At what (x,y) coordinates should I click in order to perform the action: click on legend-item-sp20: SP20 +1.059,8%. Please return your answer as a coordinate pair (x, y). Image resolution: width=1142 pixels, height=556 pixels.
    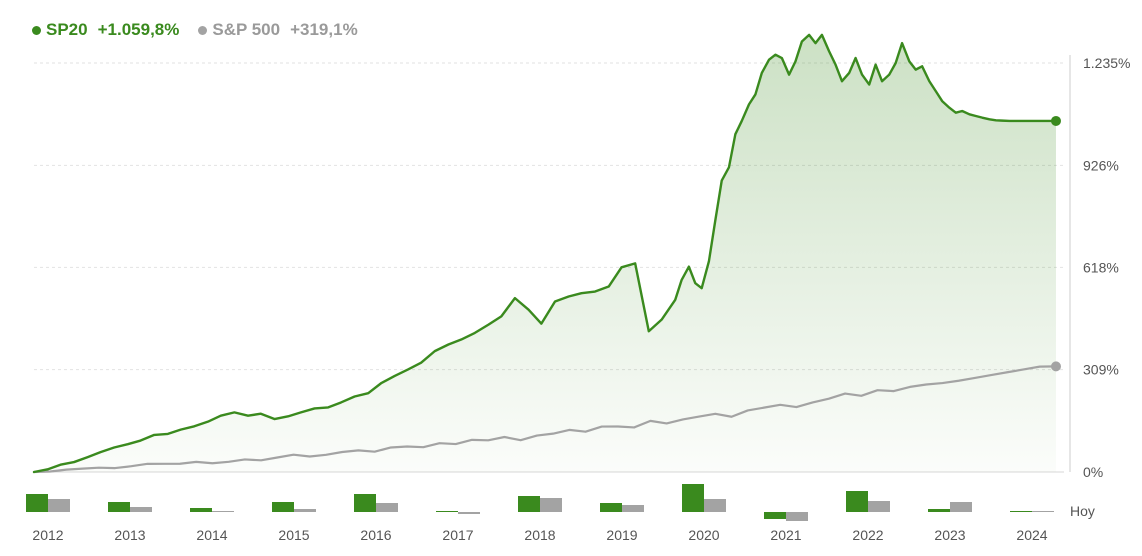
    Looking at the image, I should click on (105, 30).